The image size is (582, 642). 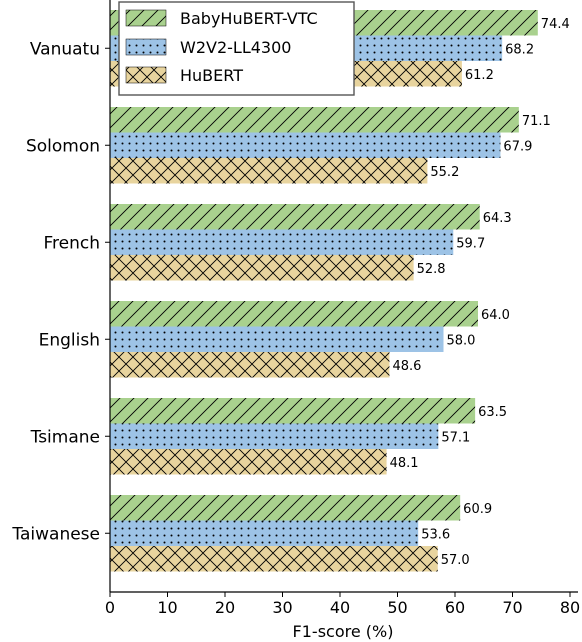 What do you see at coordinates (63, 146) in the screenshot?
I see `category-label-solomon: Solomon` at bounding box center [63, 146].